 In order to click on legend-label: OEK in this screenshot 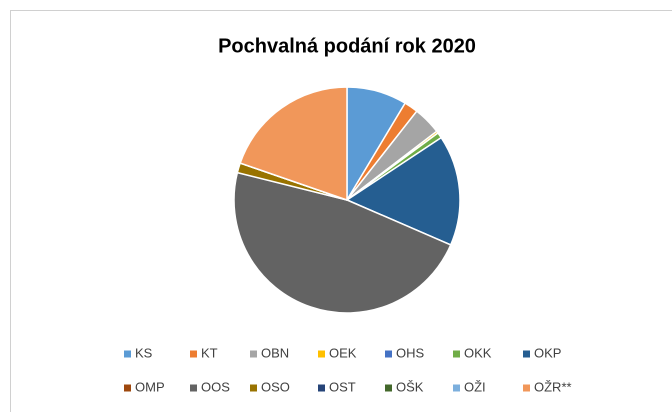, I will do `click(343, 352)`.